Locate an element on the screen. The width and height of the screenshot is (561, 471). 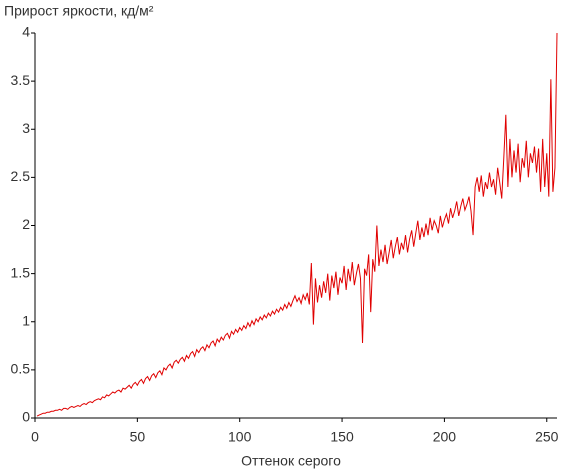
chart-title: Прирост яркости, кд/м² is located at coordinates (79, 11).